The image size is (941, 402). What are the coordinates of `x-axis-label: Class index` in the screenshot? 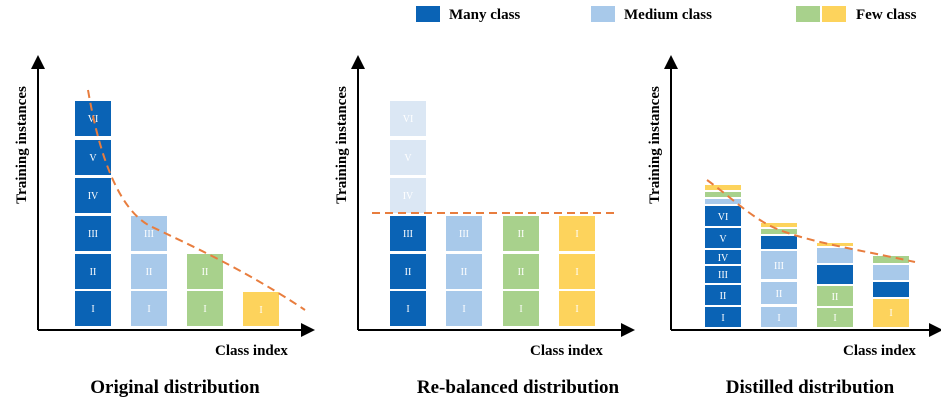 It's located at (879, 351).